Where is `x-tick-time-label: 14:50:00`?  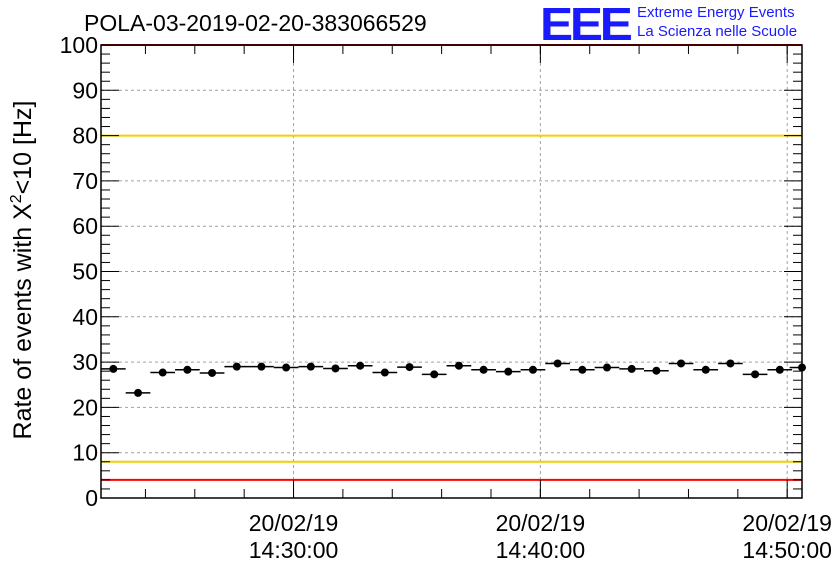
x-tick-time-label: 14:50:00 is located at coordinates (787, 550).